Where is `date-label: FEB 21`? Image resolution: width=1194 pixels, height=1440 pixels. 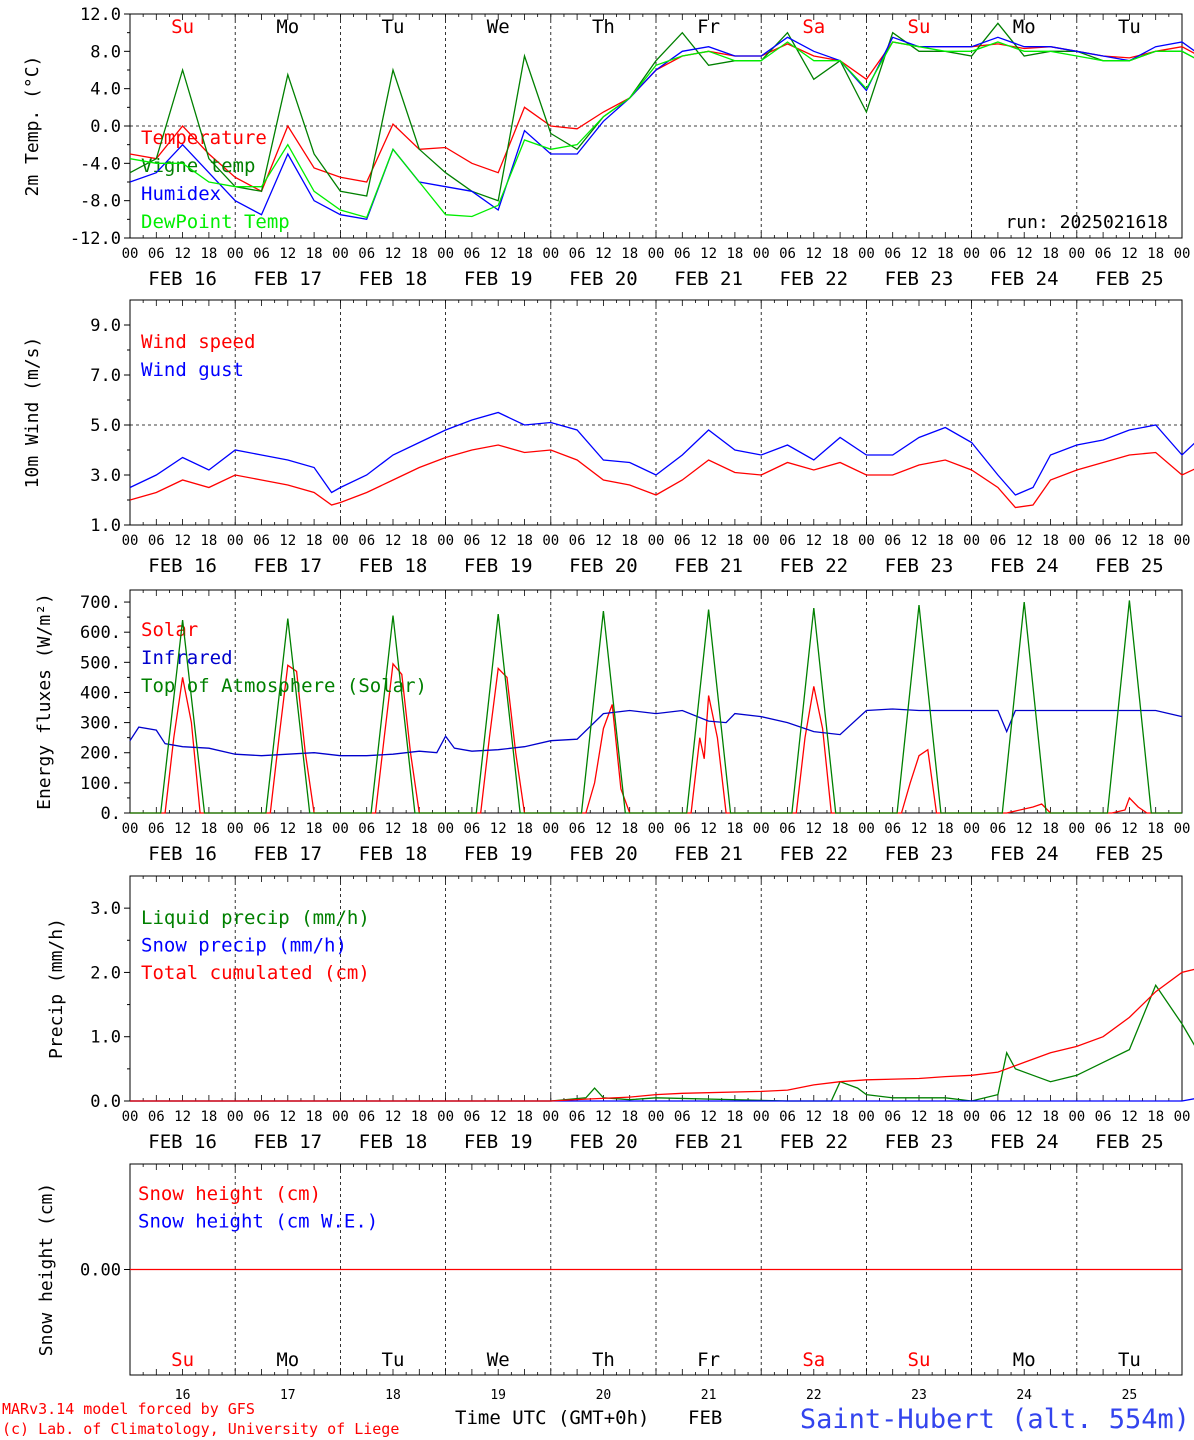 date-label: FEB 21 is located at coordinates (708, 279).